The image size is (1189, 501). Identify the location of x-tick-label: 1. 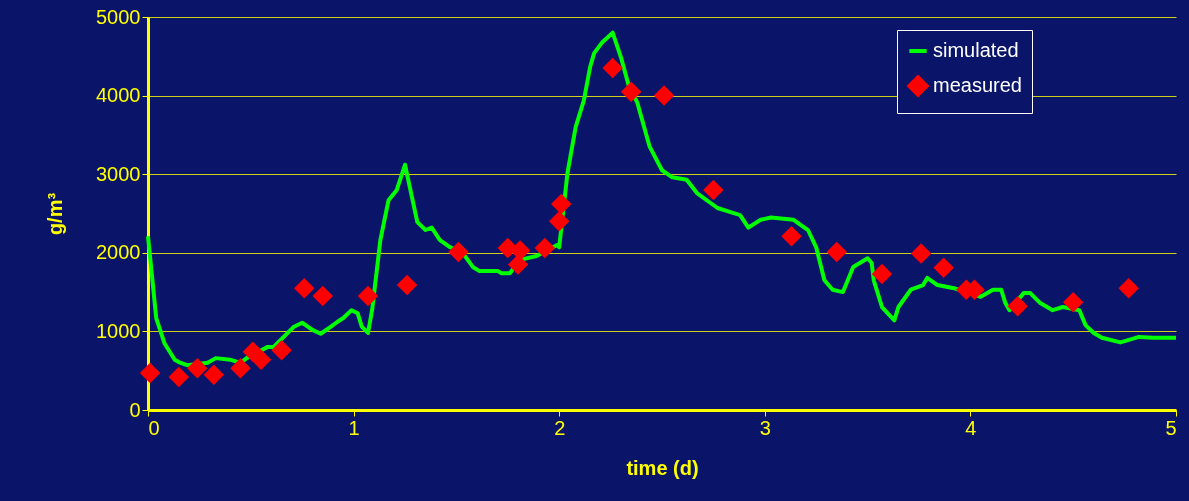
(354, 427).